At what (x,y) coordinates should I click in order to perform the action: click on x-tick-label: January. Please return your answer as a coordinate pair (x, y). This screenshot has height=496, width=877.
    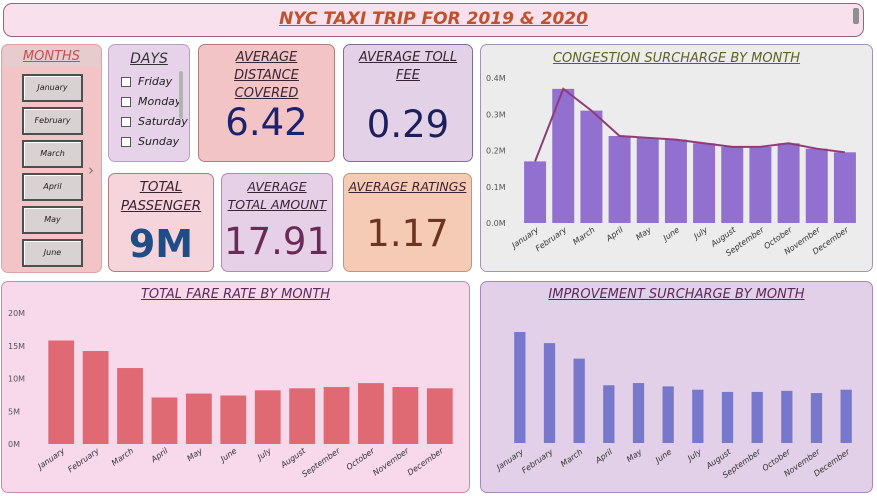
    Looking at the image, I should click on (51, 459).